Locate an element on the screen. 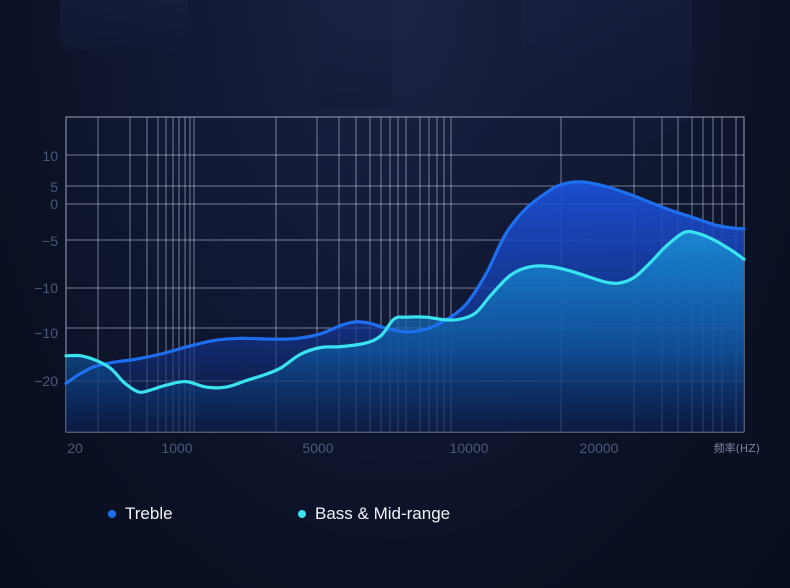  legend-item-bass: Bass & Mid-range is located at coordinates (374, 514).